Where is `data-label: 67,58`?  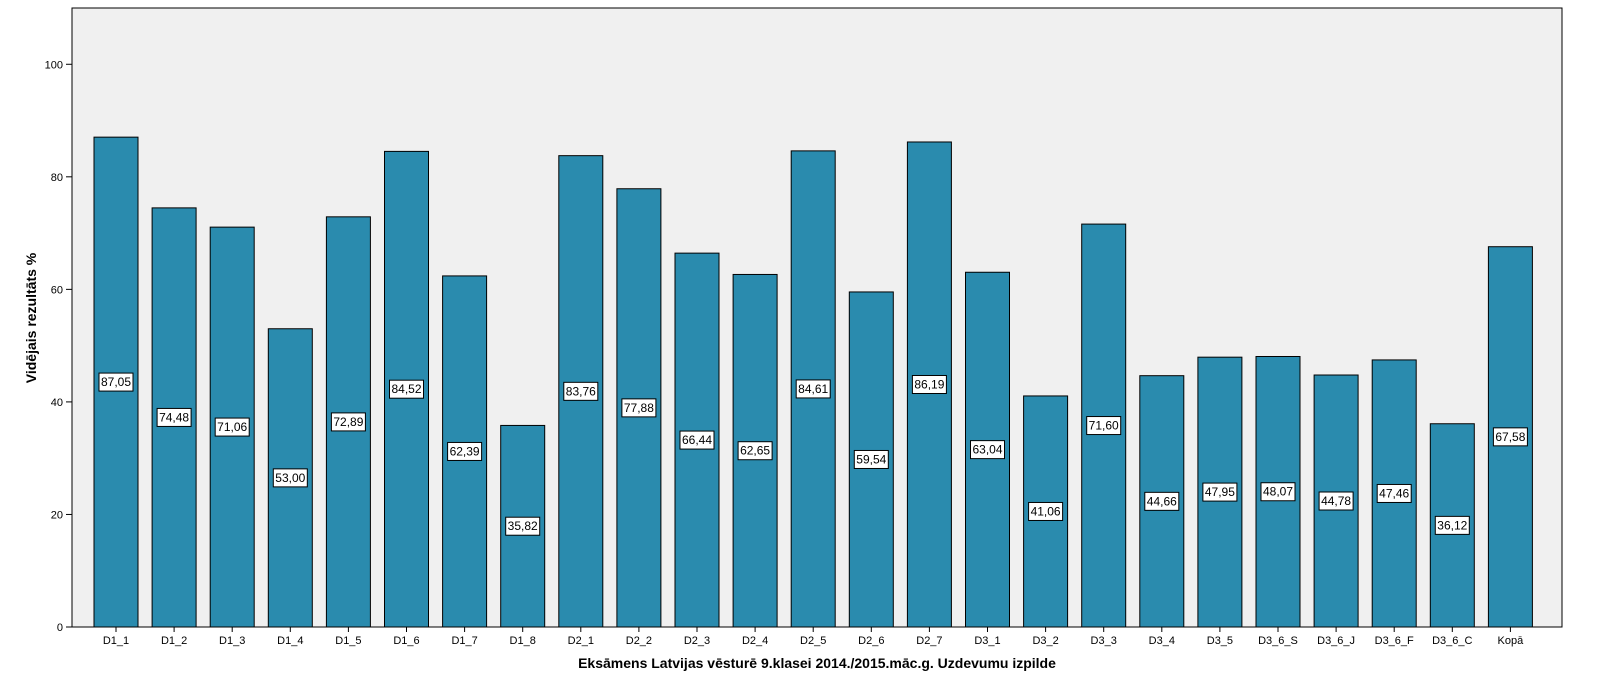
data-label: 67,58 is located at coordinates (1510, 437).